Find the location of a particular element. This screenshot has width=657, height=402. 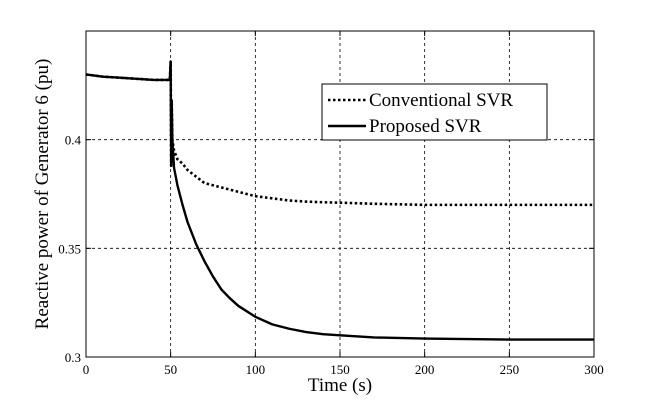

legend: Conventional SVR Proposed SVR is located at coordinates (434, 112).